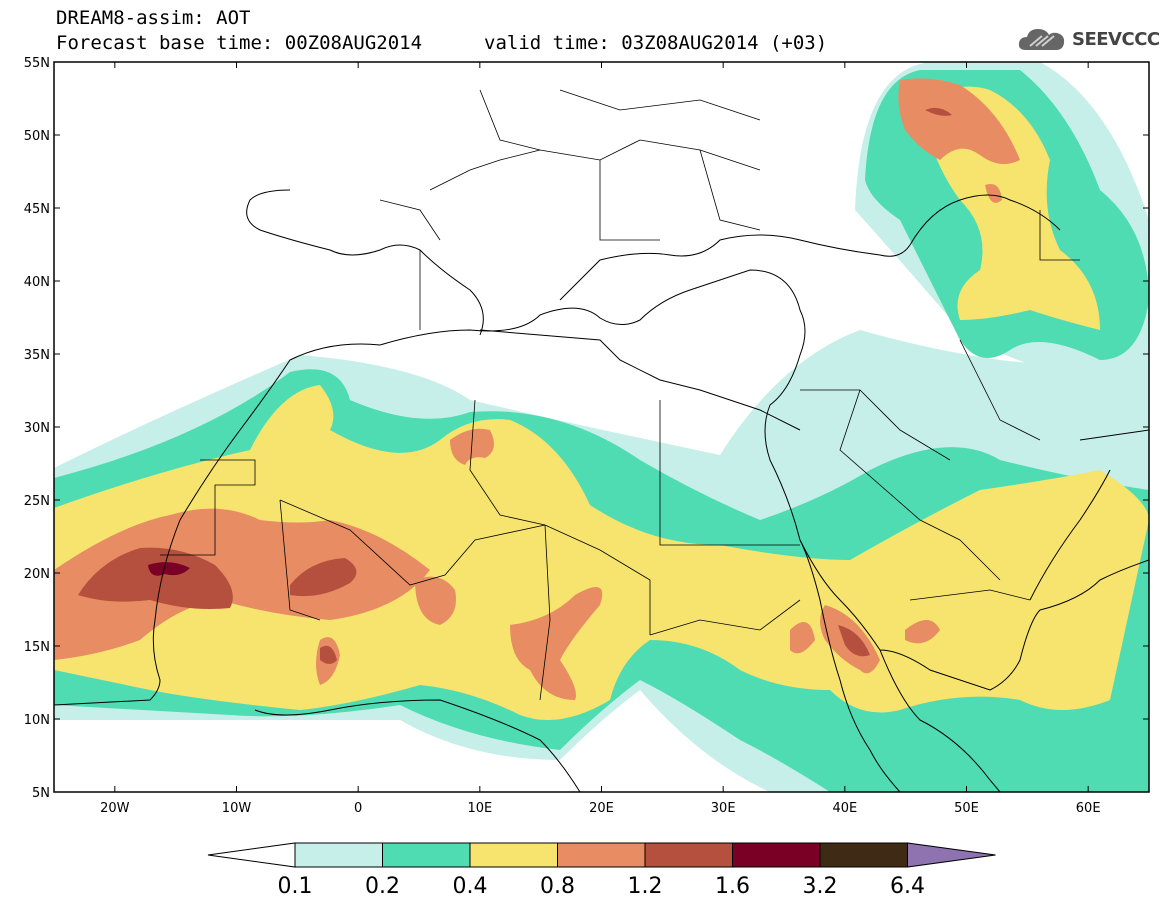 The height and width of the screenshot is (905, 1165). Describe the element at coordinates (479, 808) in the screenshot. I see `lon-tick-label: 10E` at that location.